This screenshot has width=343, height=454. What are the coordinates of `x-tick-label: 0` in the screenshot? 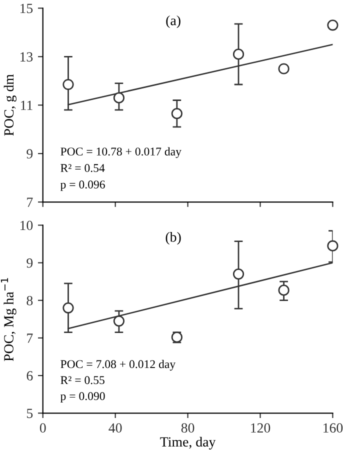 It's located at (43, 428).